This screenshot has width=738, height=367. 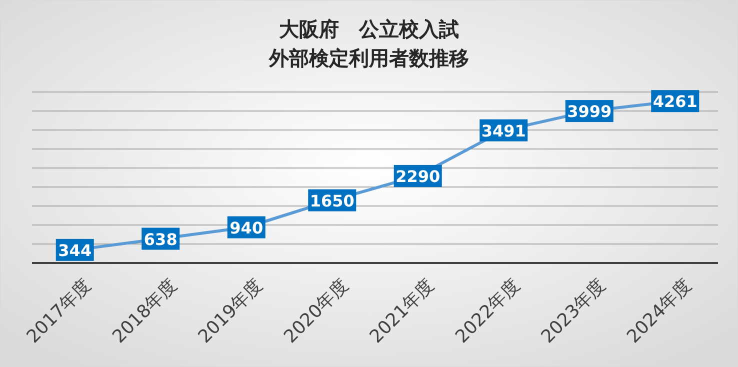 I want to click on data-label: 3491, so click(x=503, y=130).